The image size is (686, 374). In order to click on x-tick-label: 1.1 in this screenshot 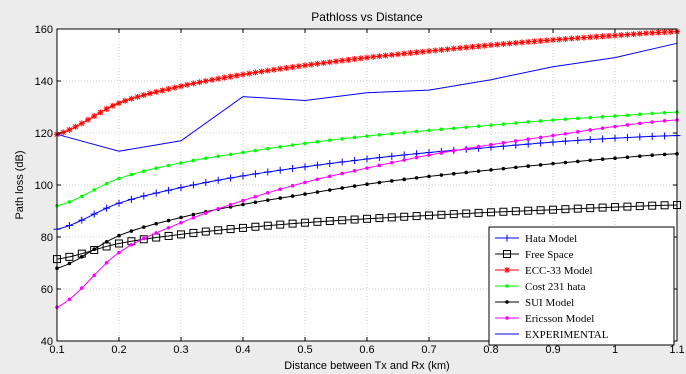, I will do `click(676, 350)`.